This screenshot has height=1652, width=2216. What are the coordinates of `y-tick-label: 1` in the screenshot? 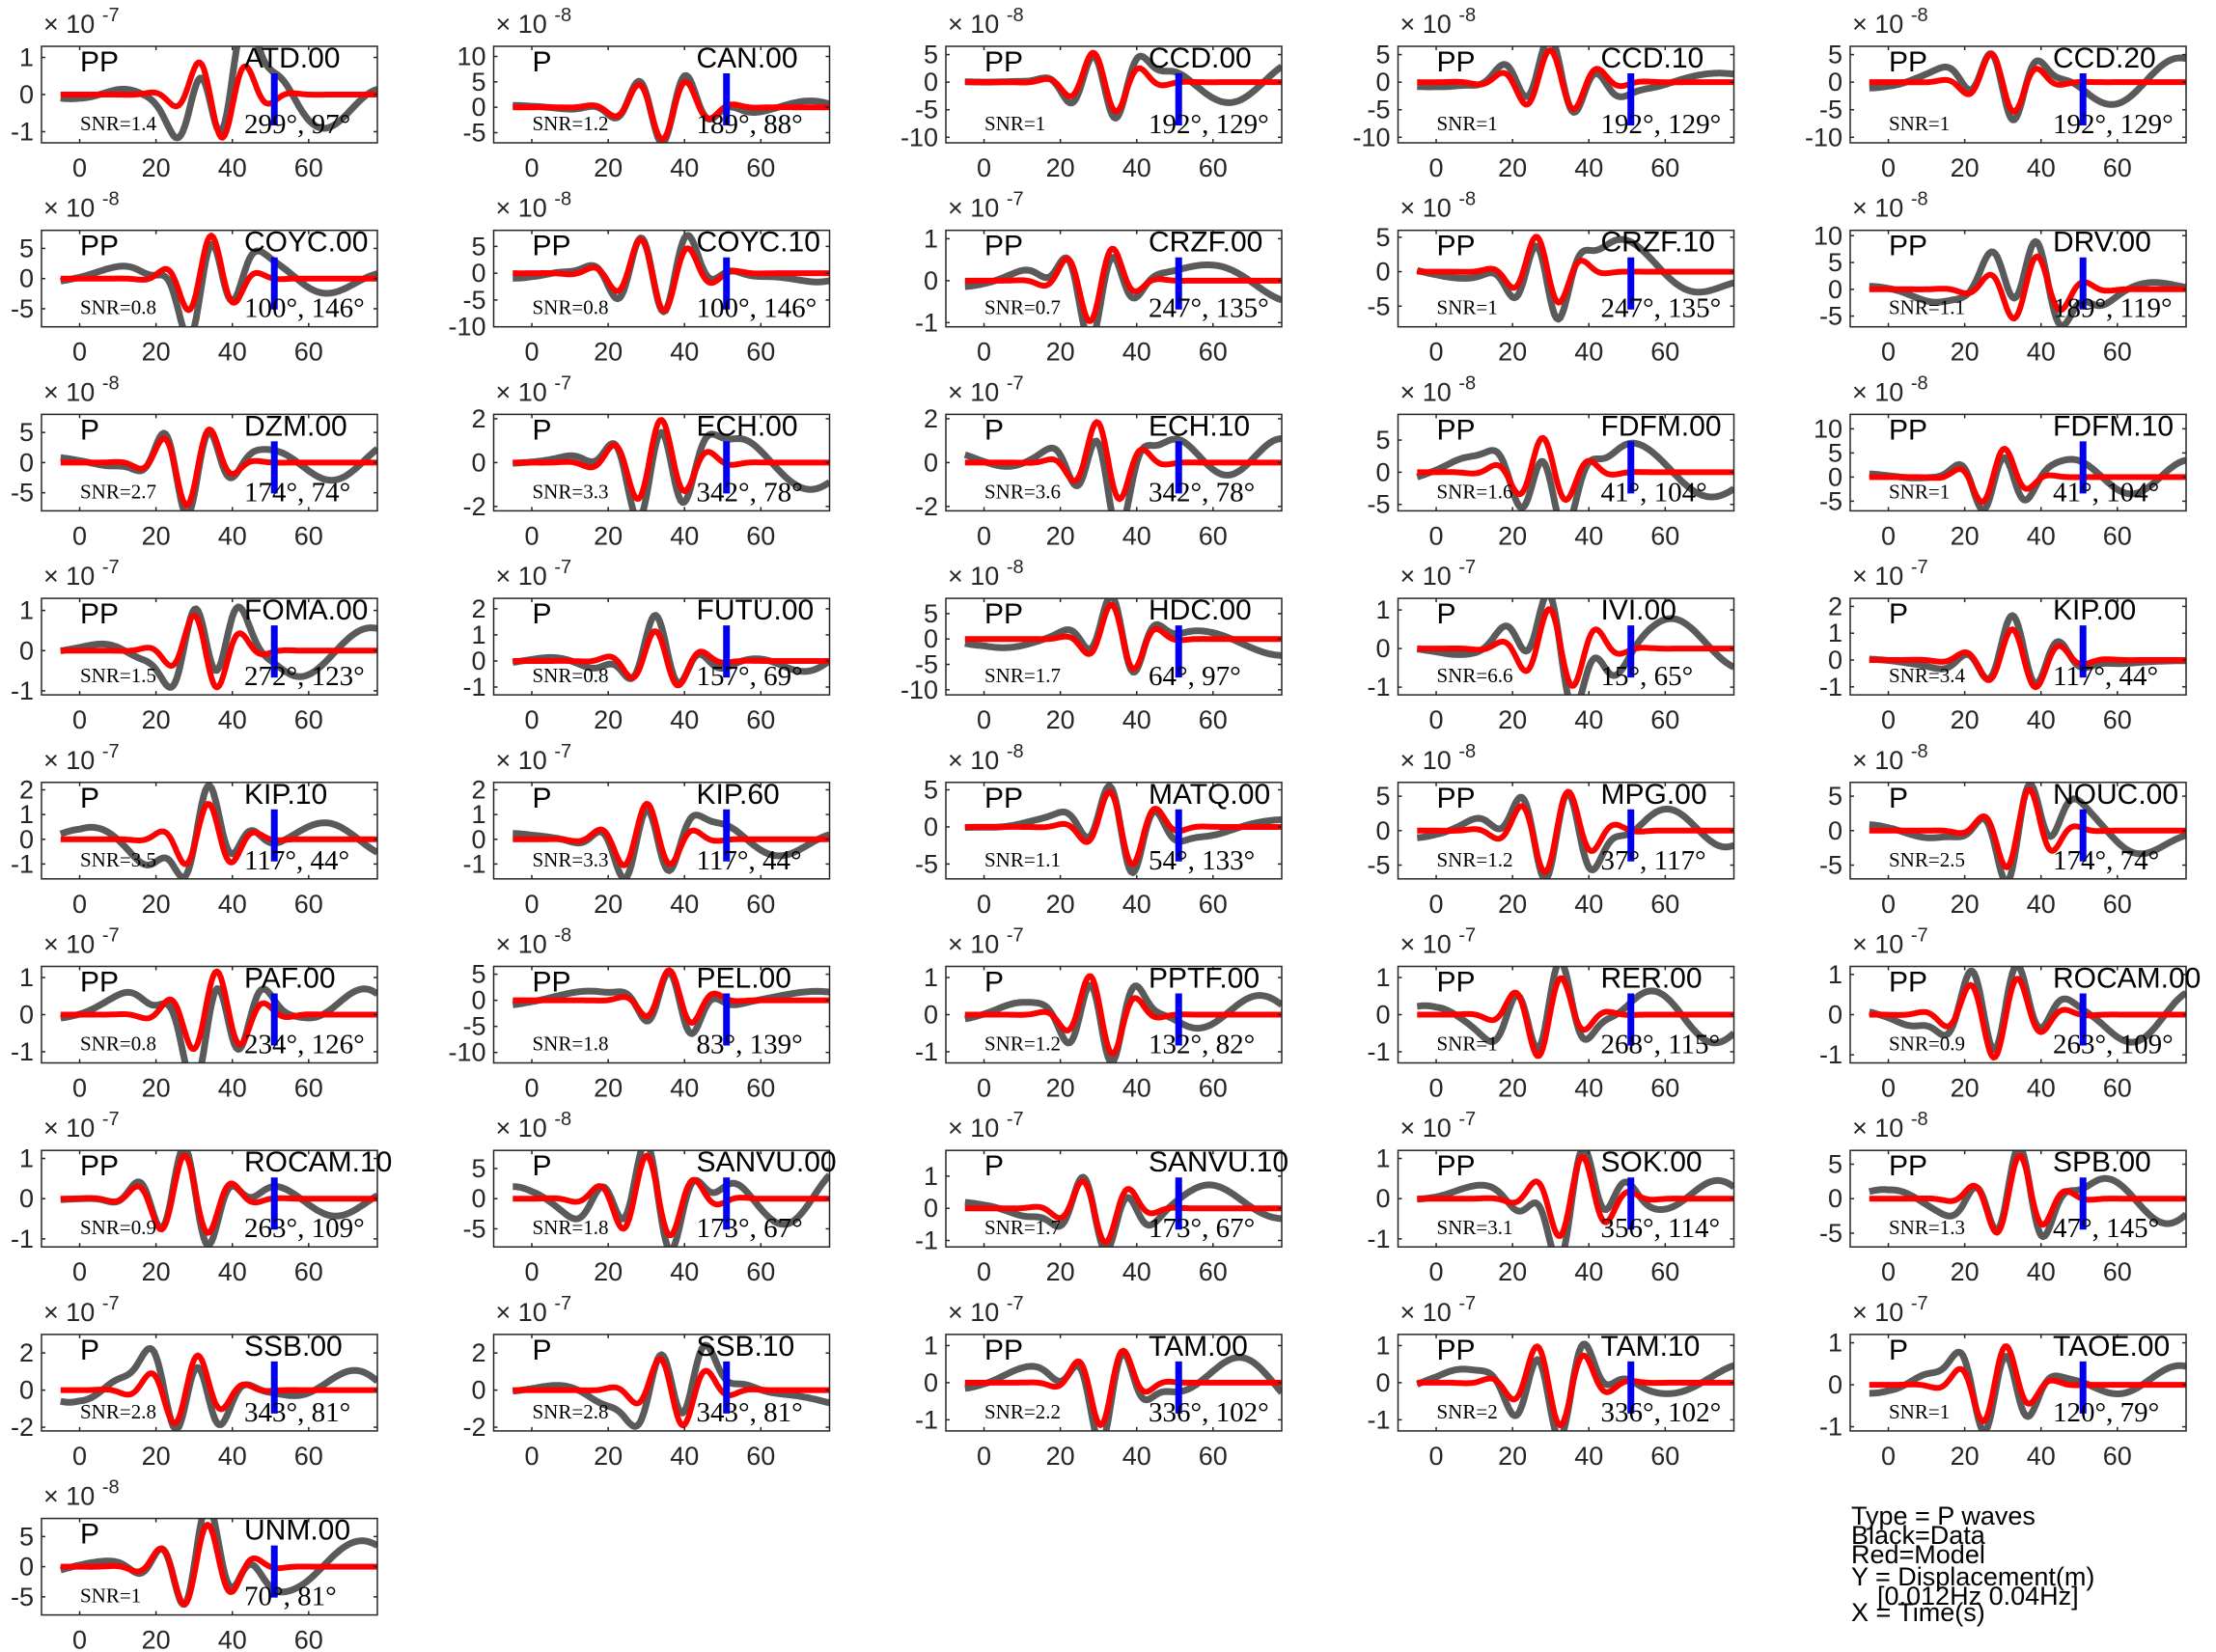 It's located at (478, 634).